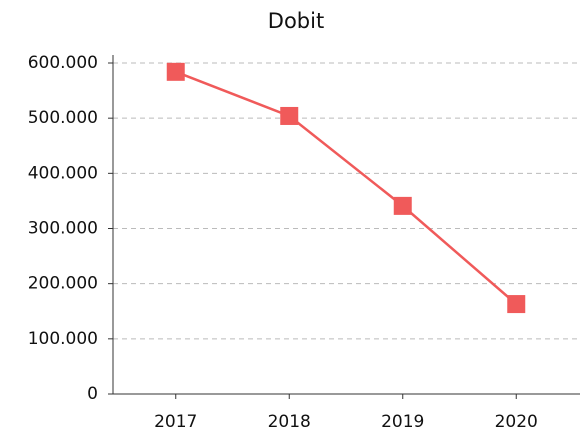 The image size is (583, 438). Describe the element at coordinates (289, 422) in the screenshot. I see `x-tick-label: 2018` at that location.